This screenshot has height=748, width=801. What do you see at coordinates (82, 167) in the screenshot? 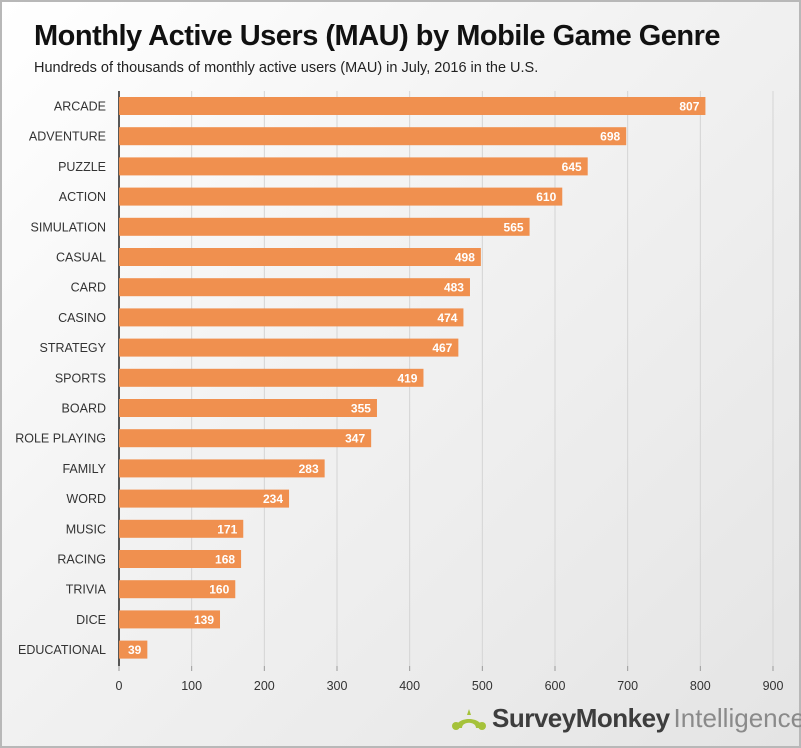
I see `category-label: PUZZLE` at bounding box center [82, 167].